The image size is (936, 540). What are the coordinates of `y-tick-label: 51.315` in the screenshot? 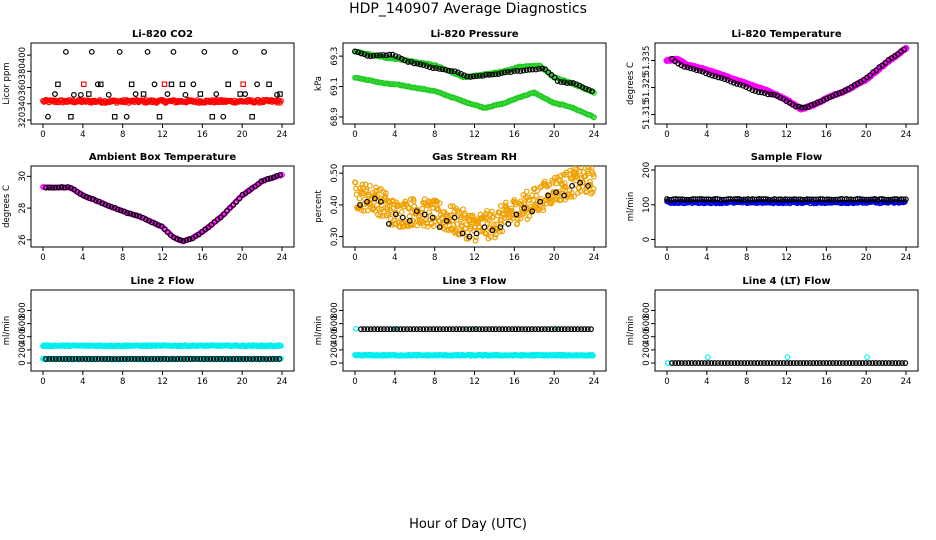 It's located at (647, 115).